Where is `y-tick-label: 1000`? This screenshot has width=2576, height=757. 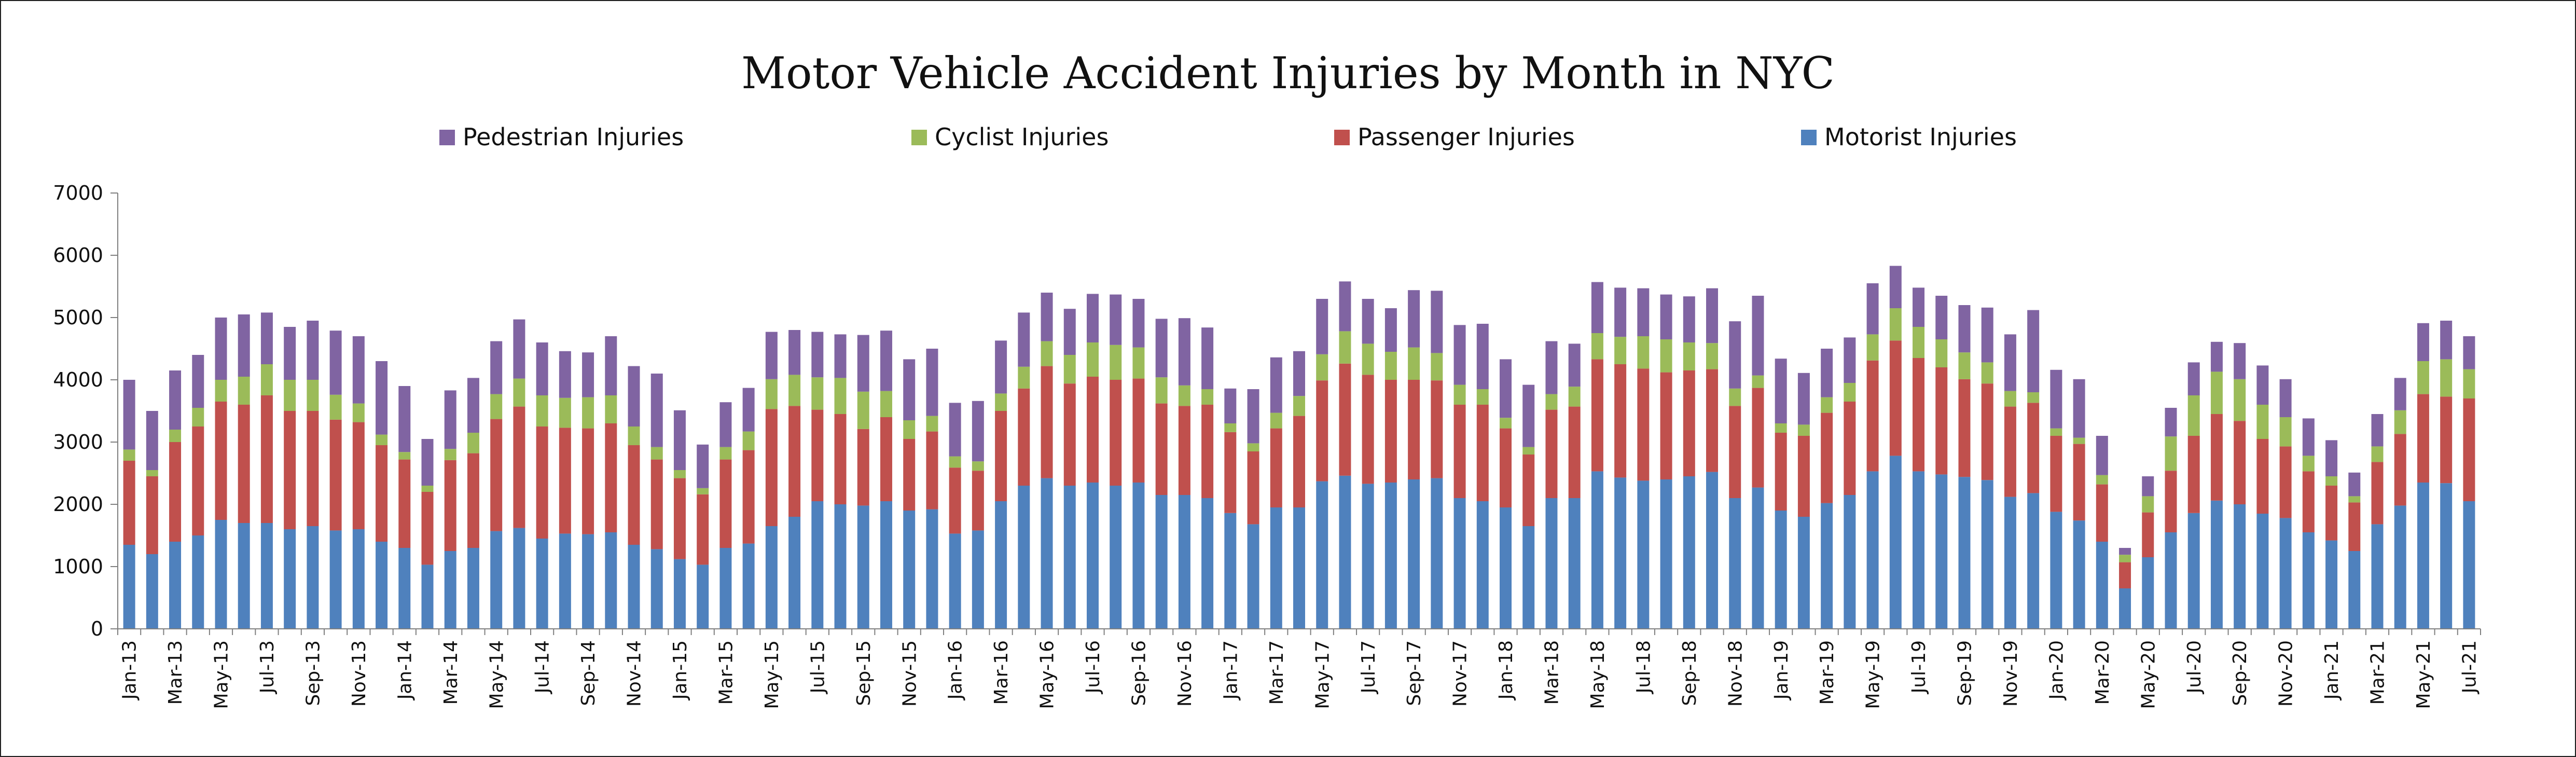
y-tick-label: 1000 is located at coordinates (78, 566).